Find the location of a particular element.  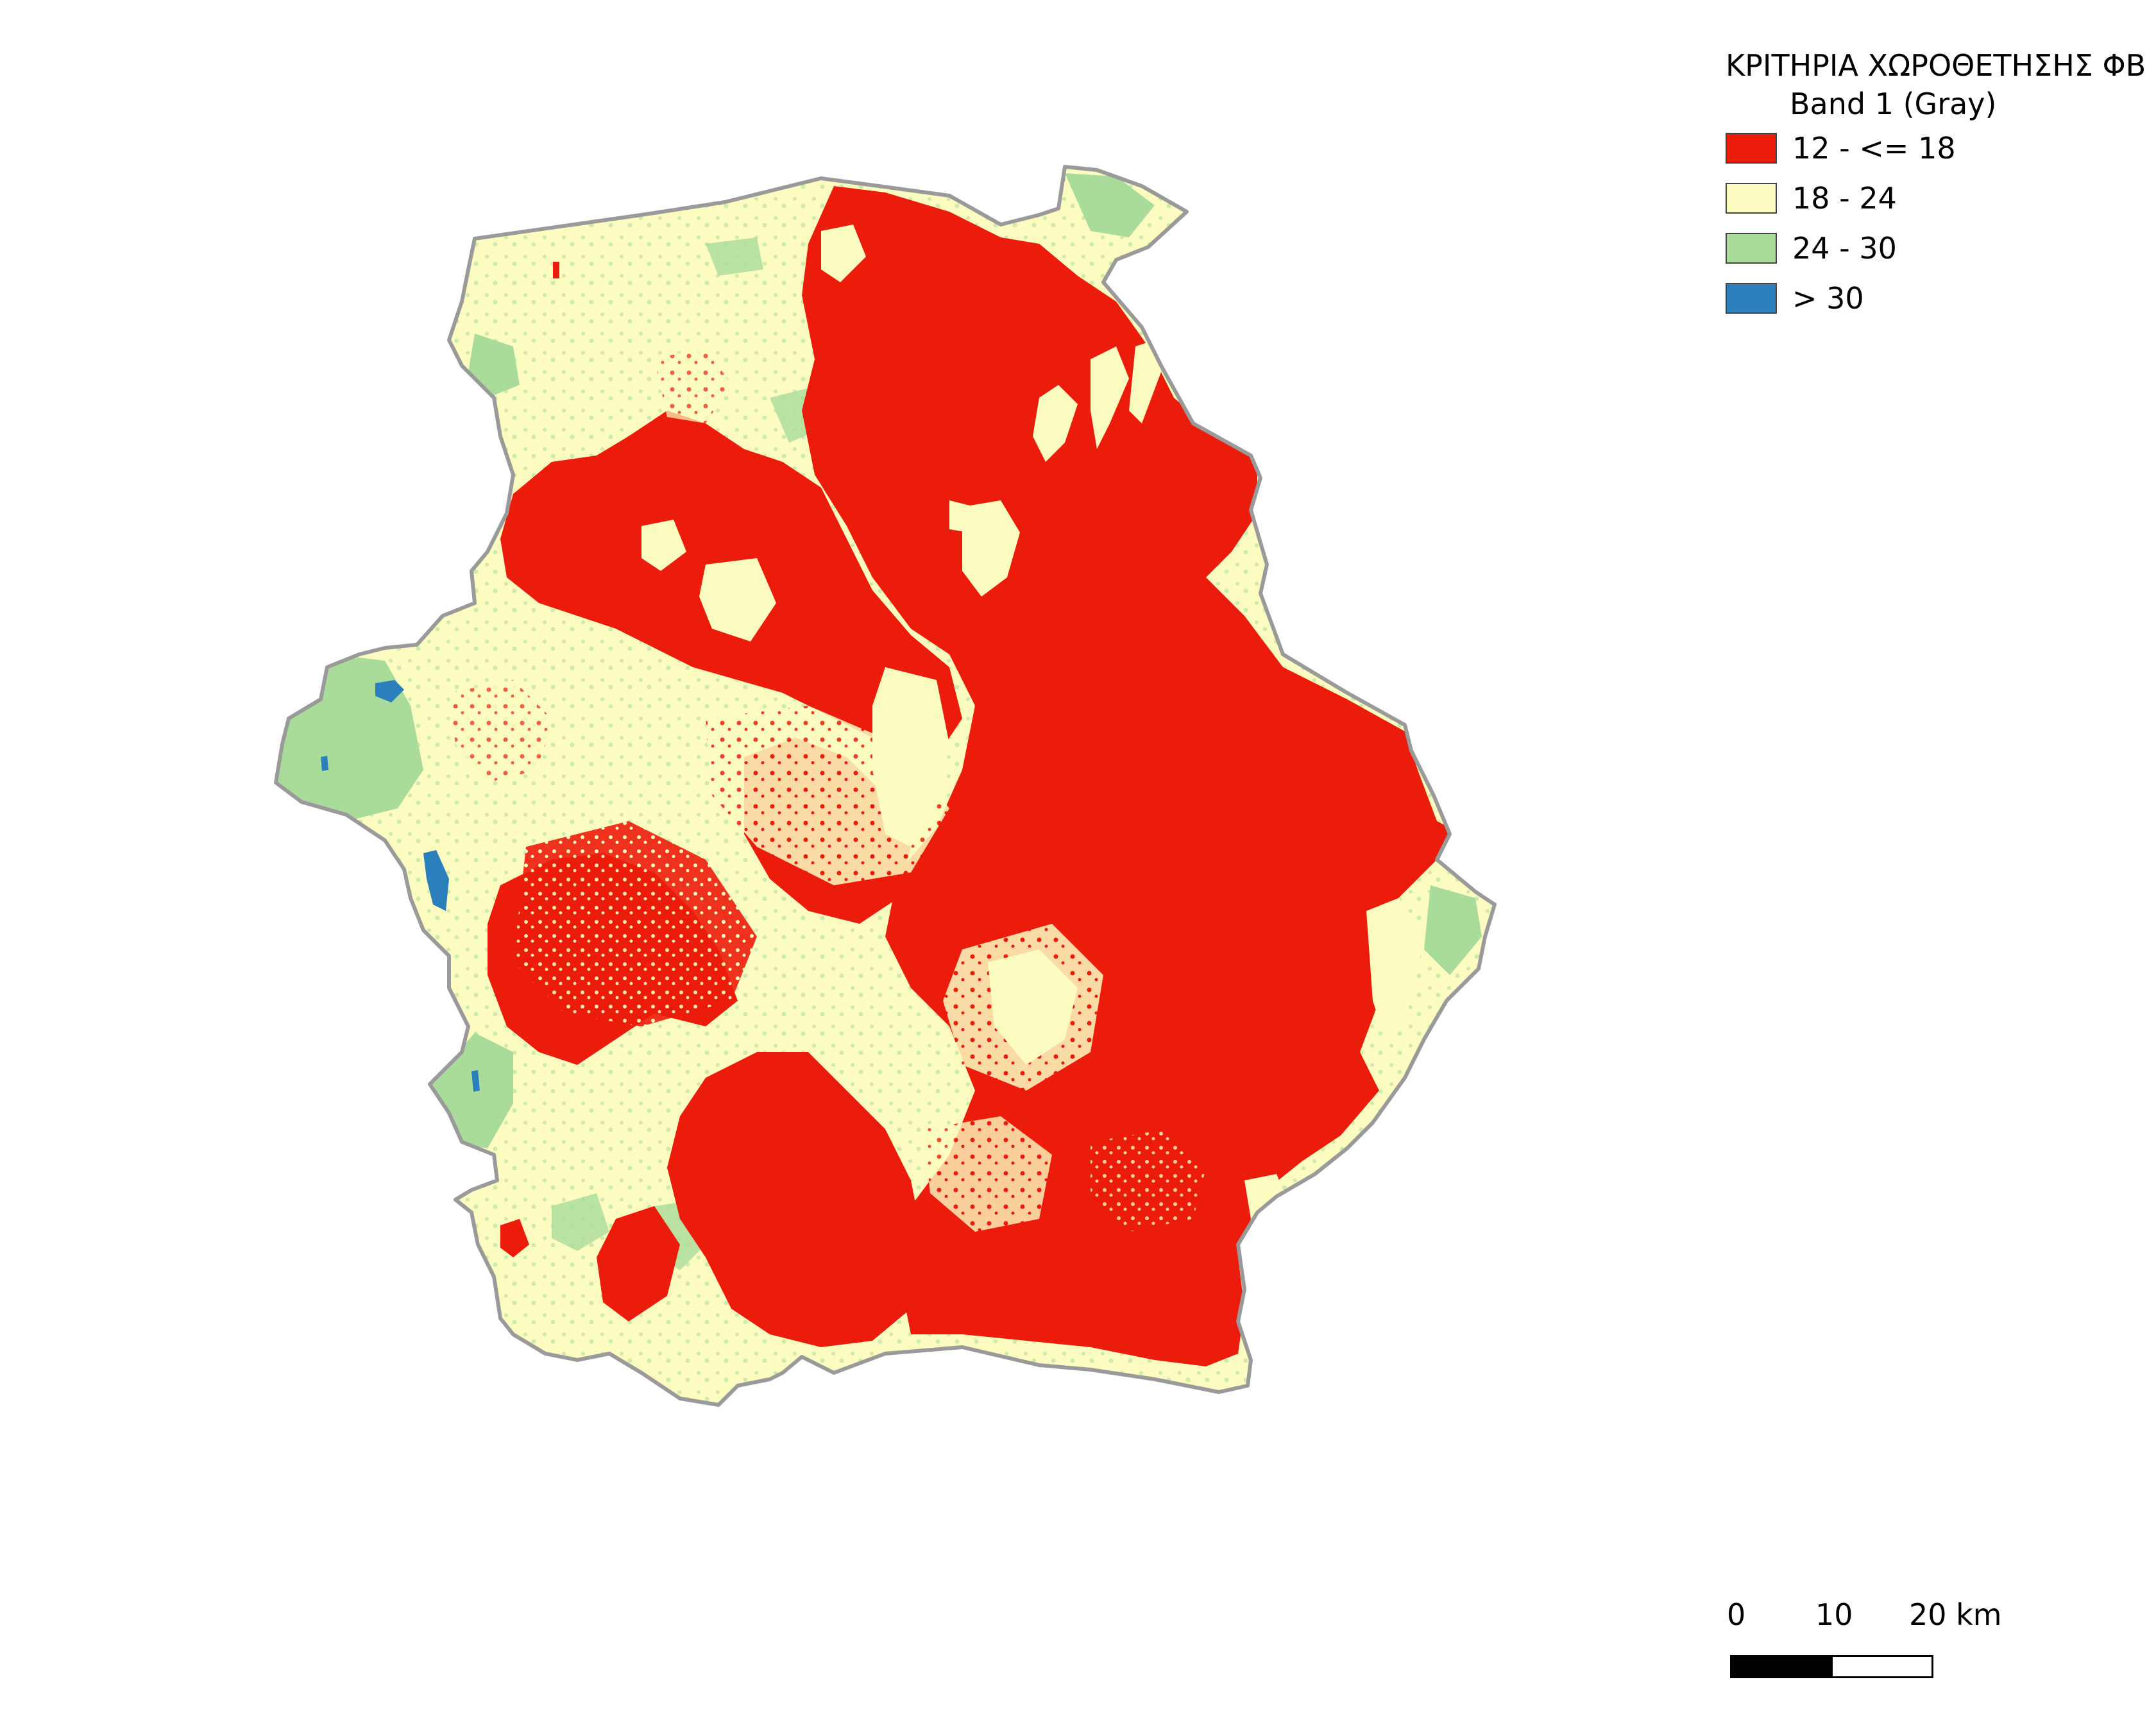

scale-bar: 0 10 20 km is located at coordinates (1861, 1642).